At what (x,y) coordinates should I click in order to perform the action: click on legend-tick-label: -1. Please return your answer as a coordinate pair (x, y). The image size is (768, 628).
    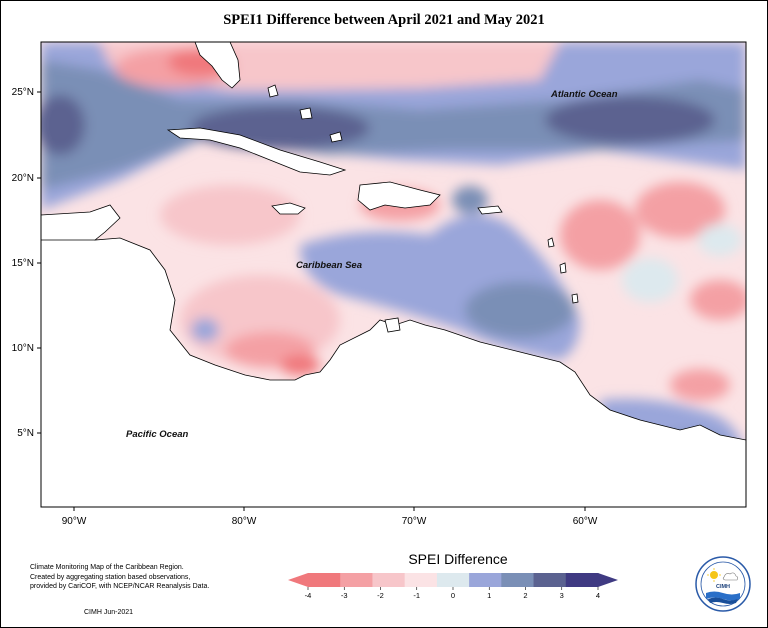
    Looking at the image, I should click on (416, 595).